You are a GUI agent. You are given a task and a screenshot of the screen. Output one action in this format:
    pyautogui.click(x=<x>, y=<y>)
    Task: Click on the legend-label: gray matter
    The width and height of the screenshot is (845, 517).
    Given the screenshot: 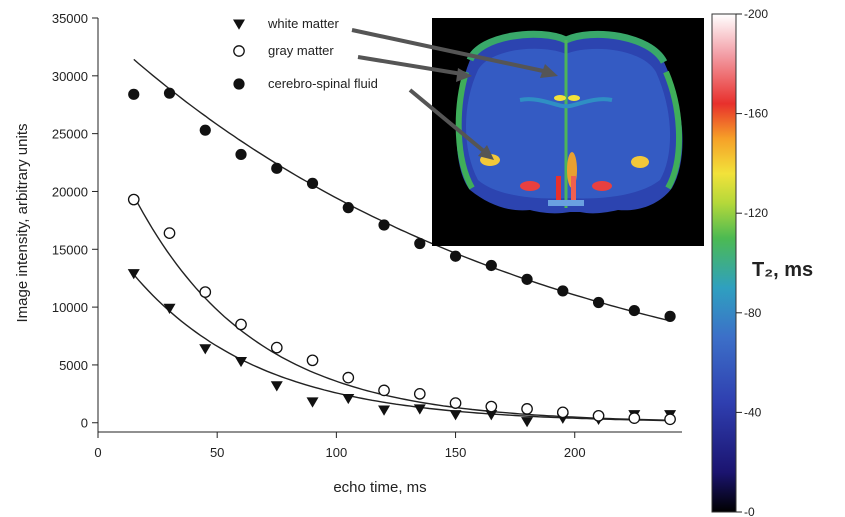 What is the action you would take?
    pyautogui.click(x=301, y=50)
    